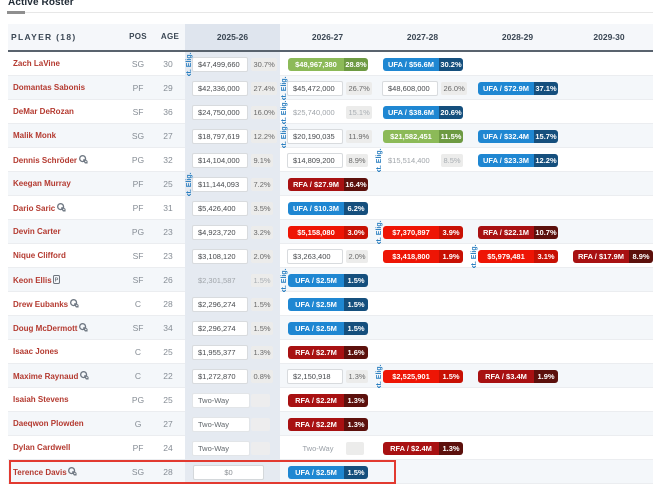 The image size is (660, 490). I want to click on svg-text: P, so click(57, 280).